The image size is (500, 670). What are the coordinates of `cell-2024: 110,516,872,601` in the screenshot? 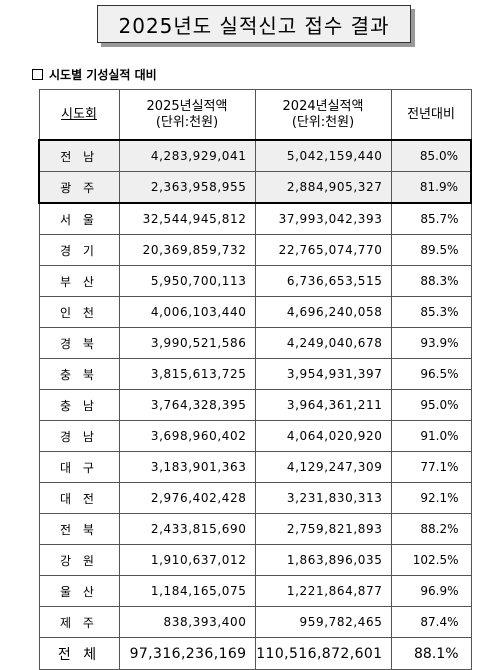 It's located at (323, 653).